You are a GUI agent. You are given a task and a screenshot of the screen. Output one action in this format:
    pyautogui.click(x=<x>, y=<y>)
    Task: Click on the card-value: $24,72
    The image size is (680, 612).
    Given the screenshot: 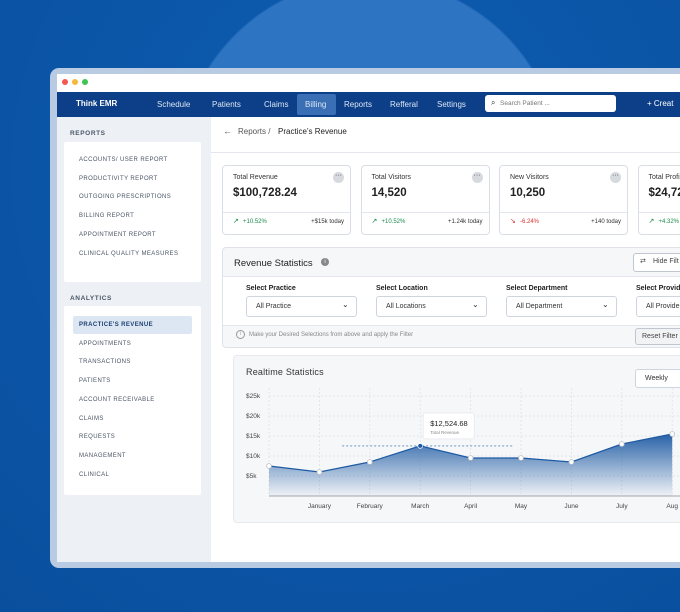 What is the action you would take?
    pyautogui.click(x=664, y=193)
    